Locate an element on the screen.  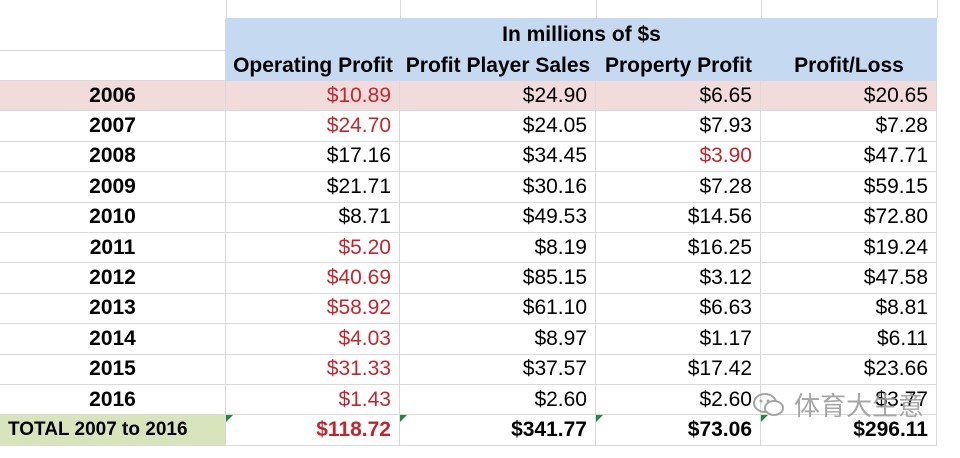
property-profit-cell: $7.28 is located at coordinates (678, 187).